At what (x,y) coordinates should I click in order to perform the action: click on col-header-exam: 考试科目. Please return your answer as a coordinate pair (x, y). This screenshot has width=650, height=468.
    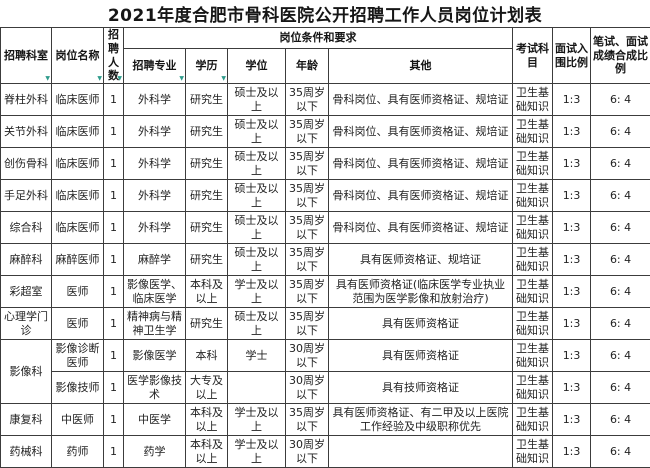
    Looking at the image, I should click on (533, 56).